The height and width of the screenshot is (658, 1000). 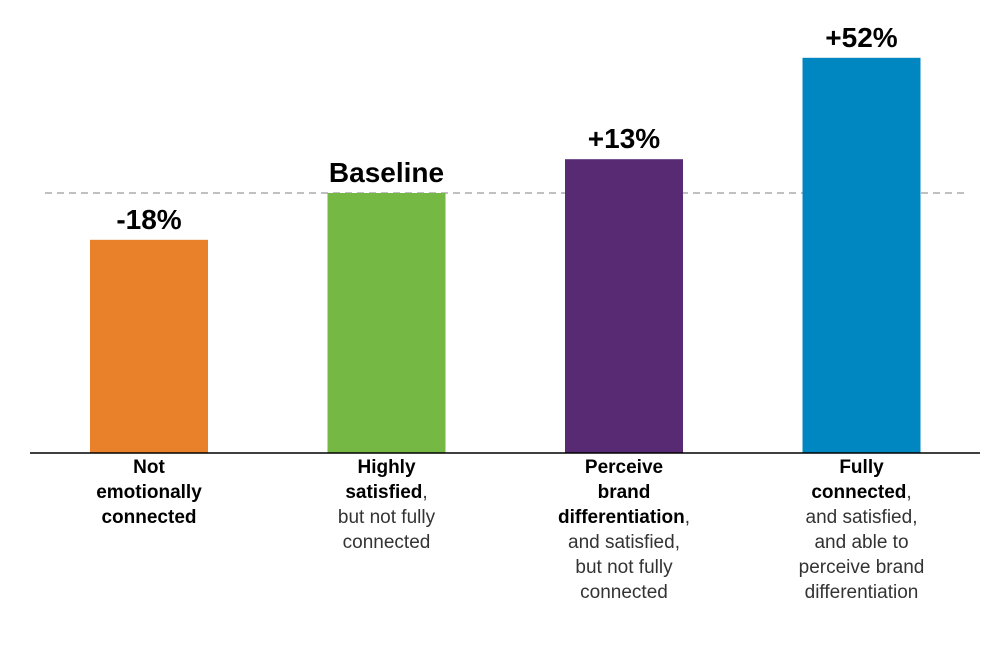 What do you see at coordinates (149, 467) in the screenshot?
I see `category-label-line: Not` at bounding box center [149, 467].